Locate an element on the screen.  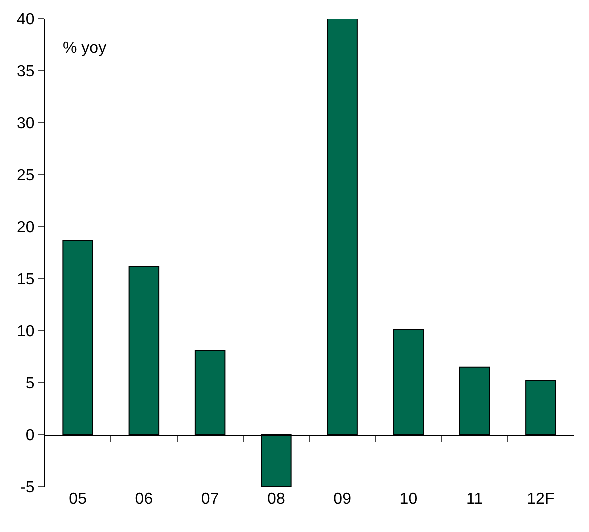
y-tick-label: 5 is located at coordinates (30, 384).